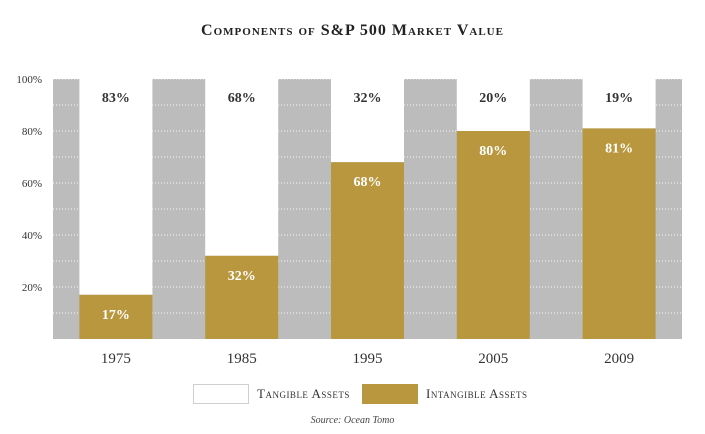 The height and width of the screenshot is (434, 705). What do you see at coordinates (493, 98) in the screenshot?
I see `data-label-tangible: 20%` at bounding box center [493, 98].